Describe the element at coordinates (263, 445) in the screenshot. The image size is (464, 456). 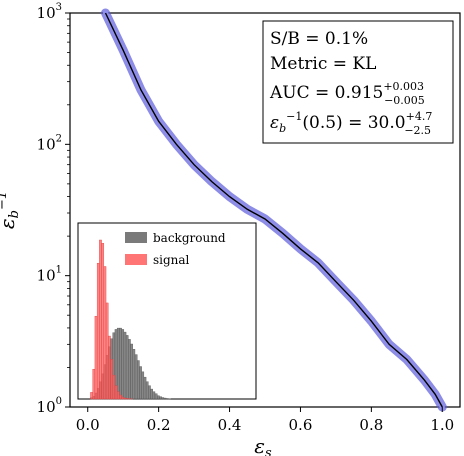
I see `x-axis-label: εs` at that location.